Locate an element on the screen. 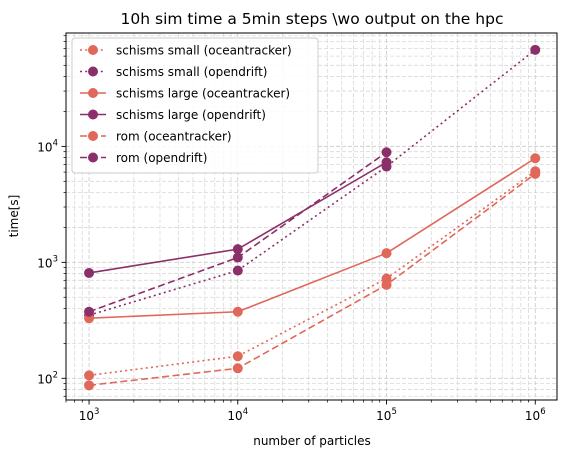 The height and width of the screenshot is (459, 570). x-tick-label: 10⁴ is located at coordinates (237, 415).